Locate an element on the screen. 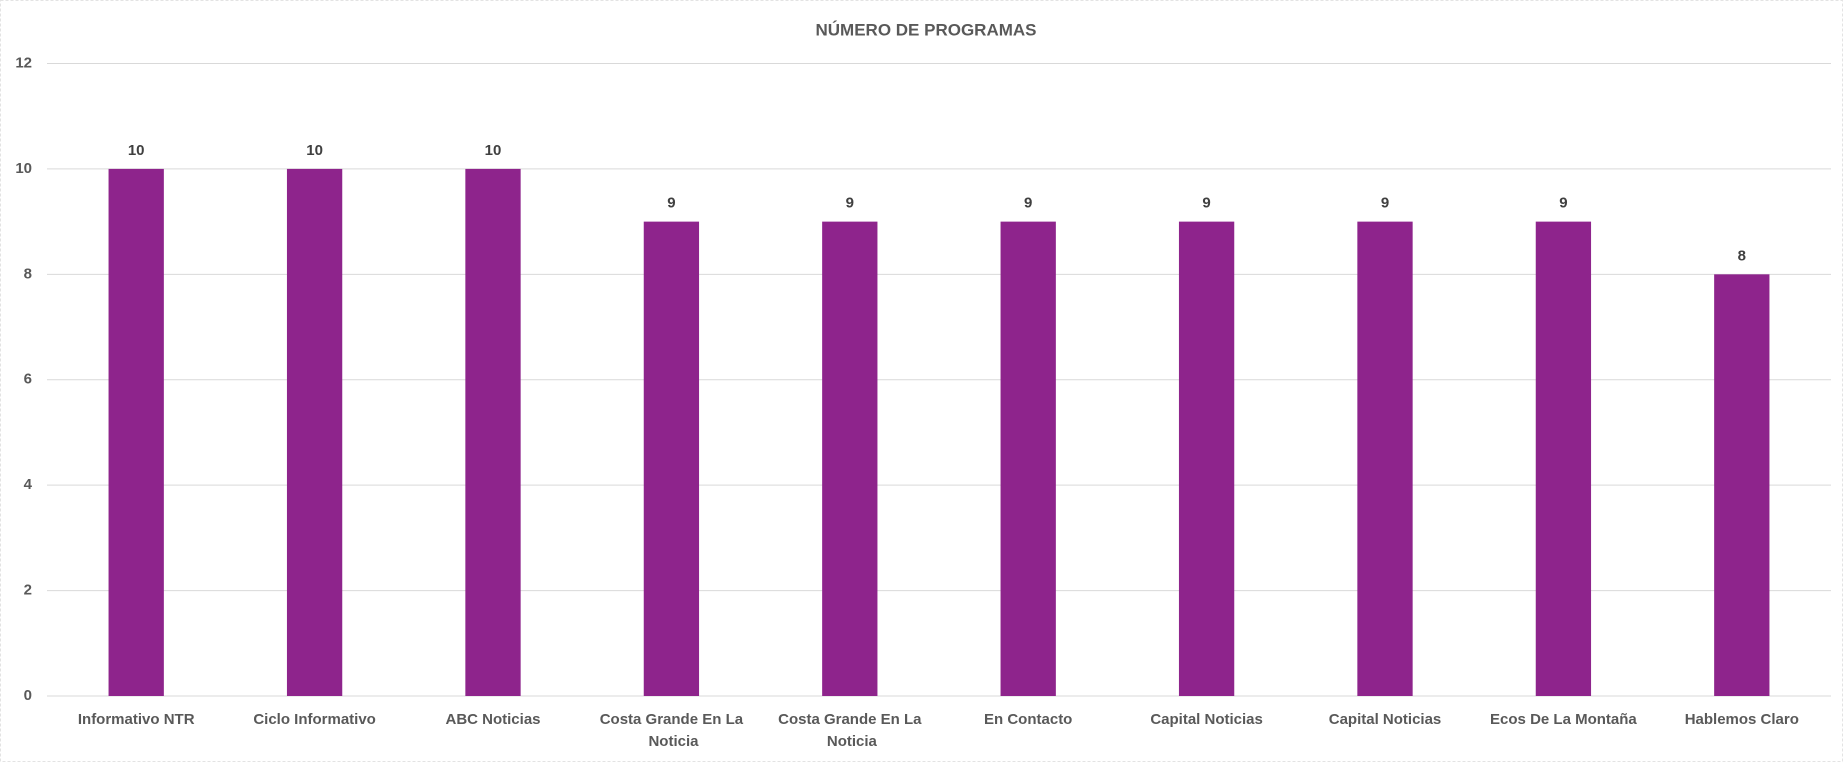 The height and width of the screenshot is (762, 1843). y-tick-label: 2 is located at coordinates (28, 590).